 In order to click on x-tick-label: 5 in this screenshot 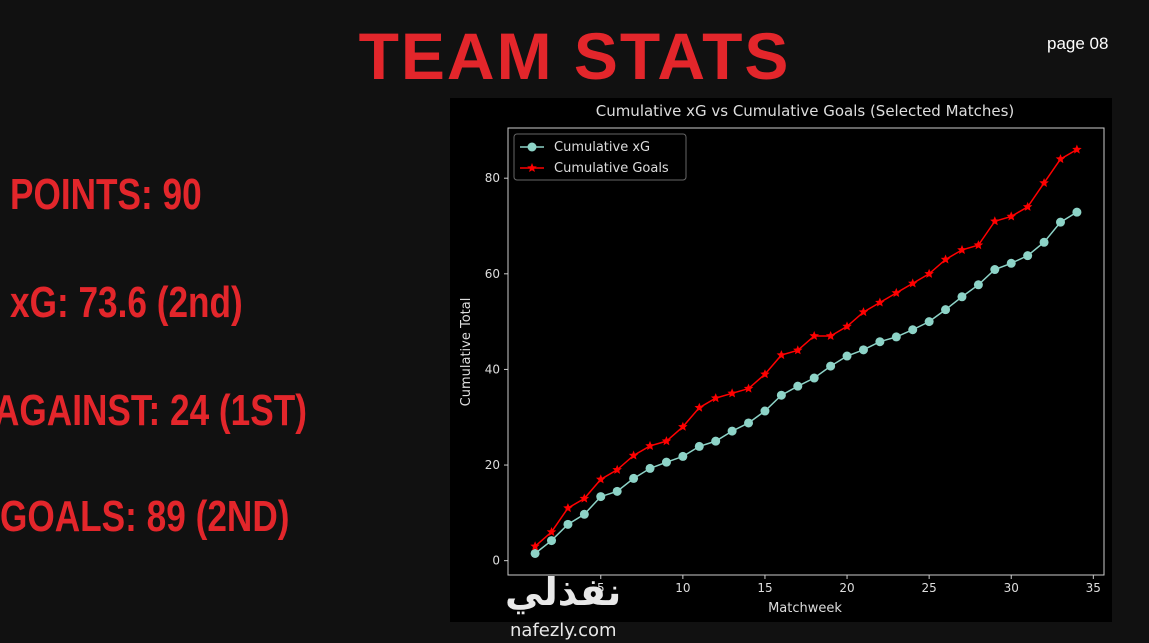, I will do `click(601, 588)`.